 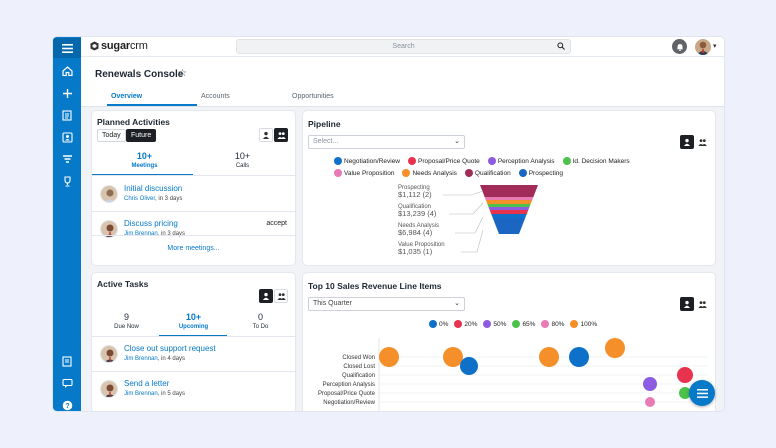 What do you see at coordinates (276, 223) in the screenshot?
I see `accept-button: accept` at bounding box center [276, 223].